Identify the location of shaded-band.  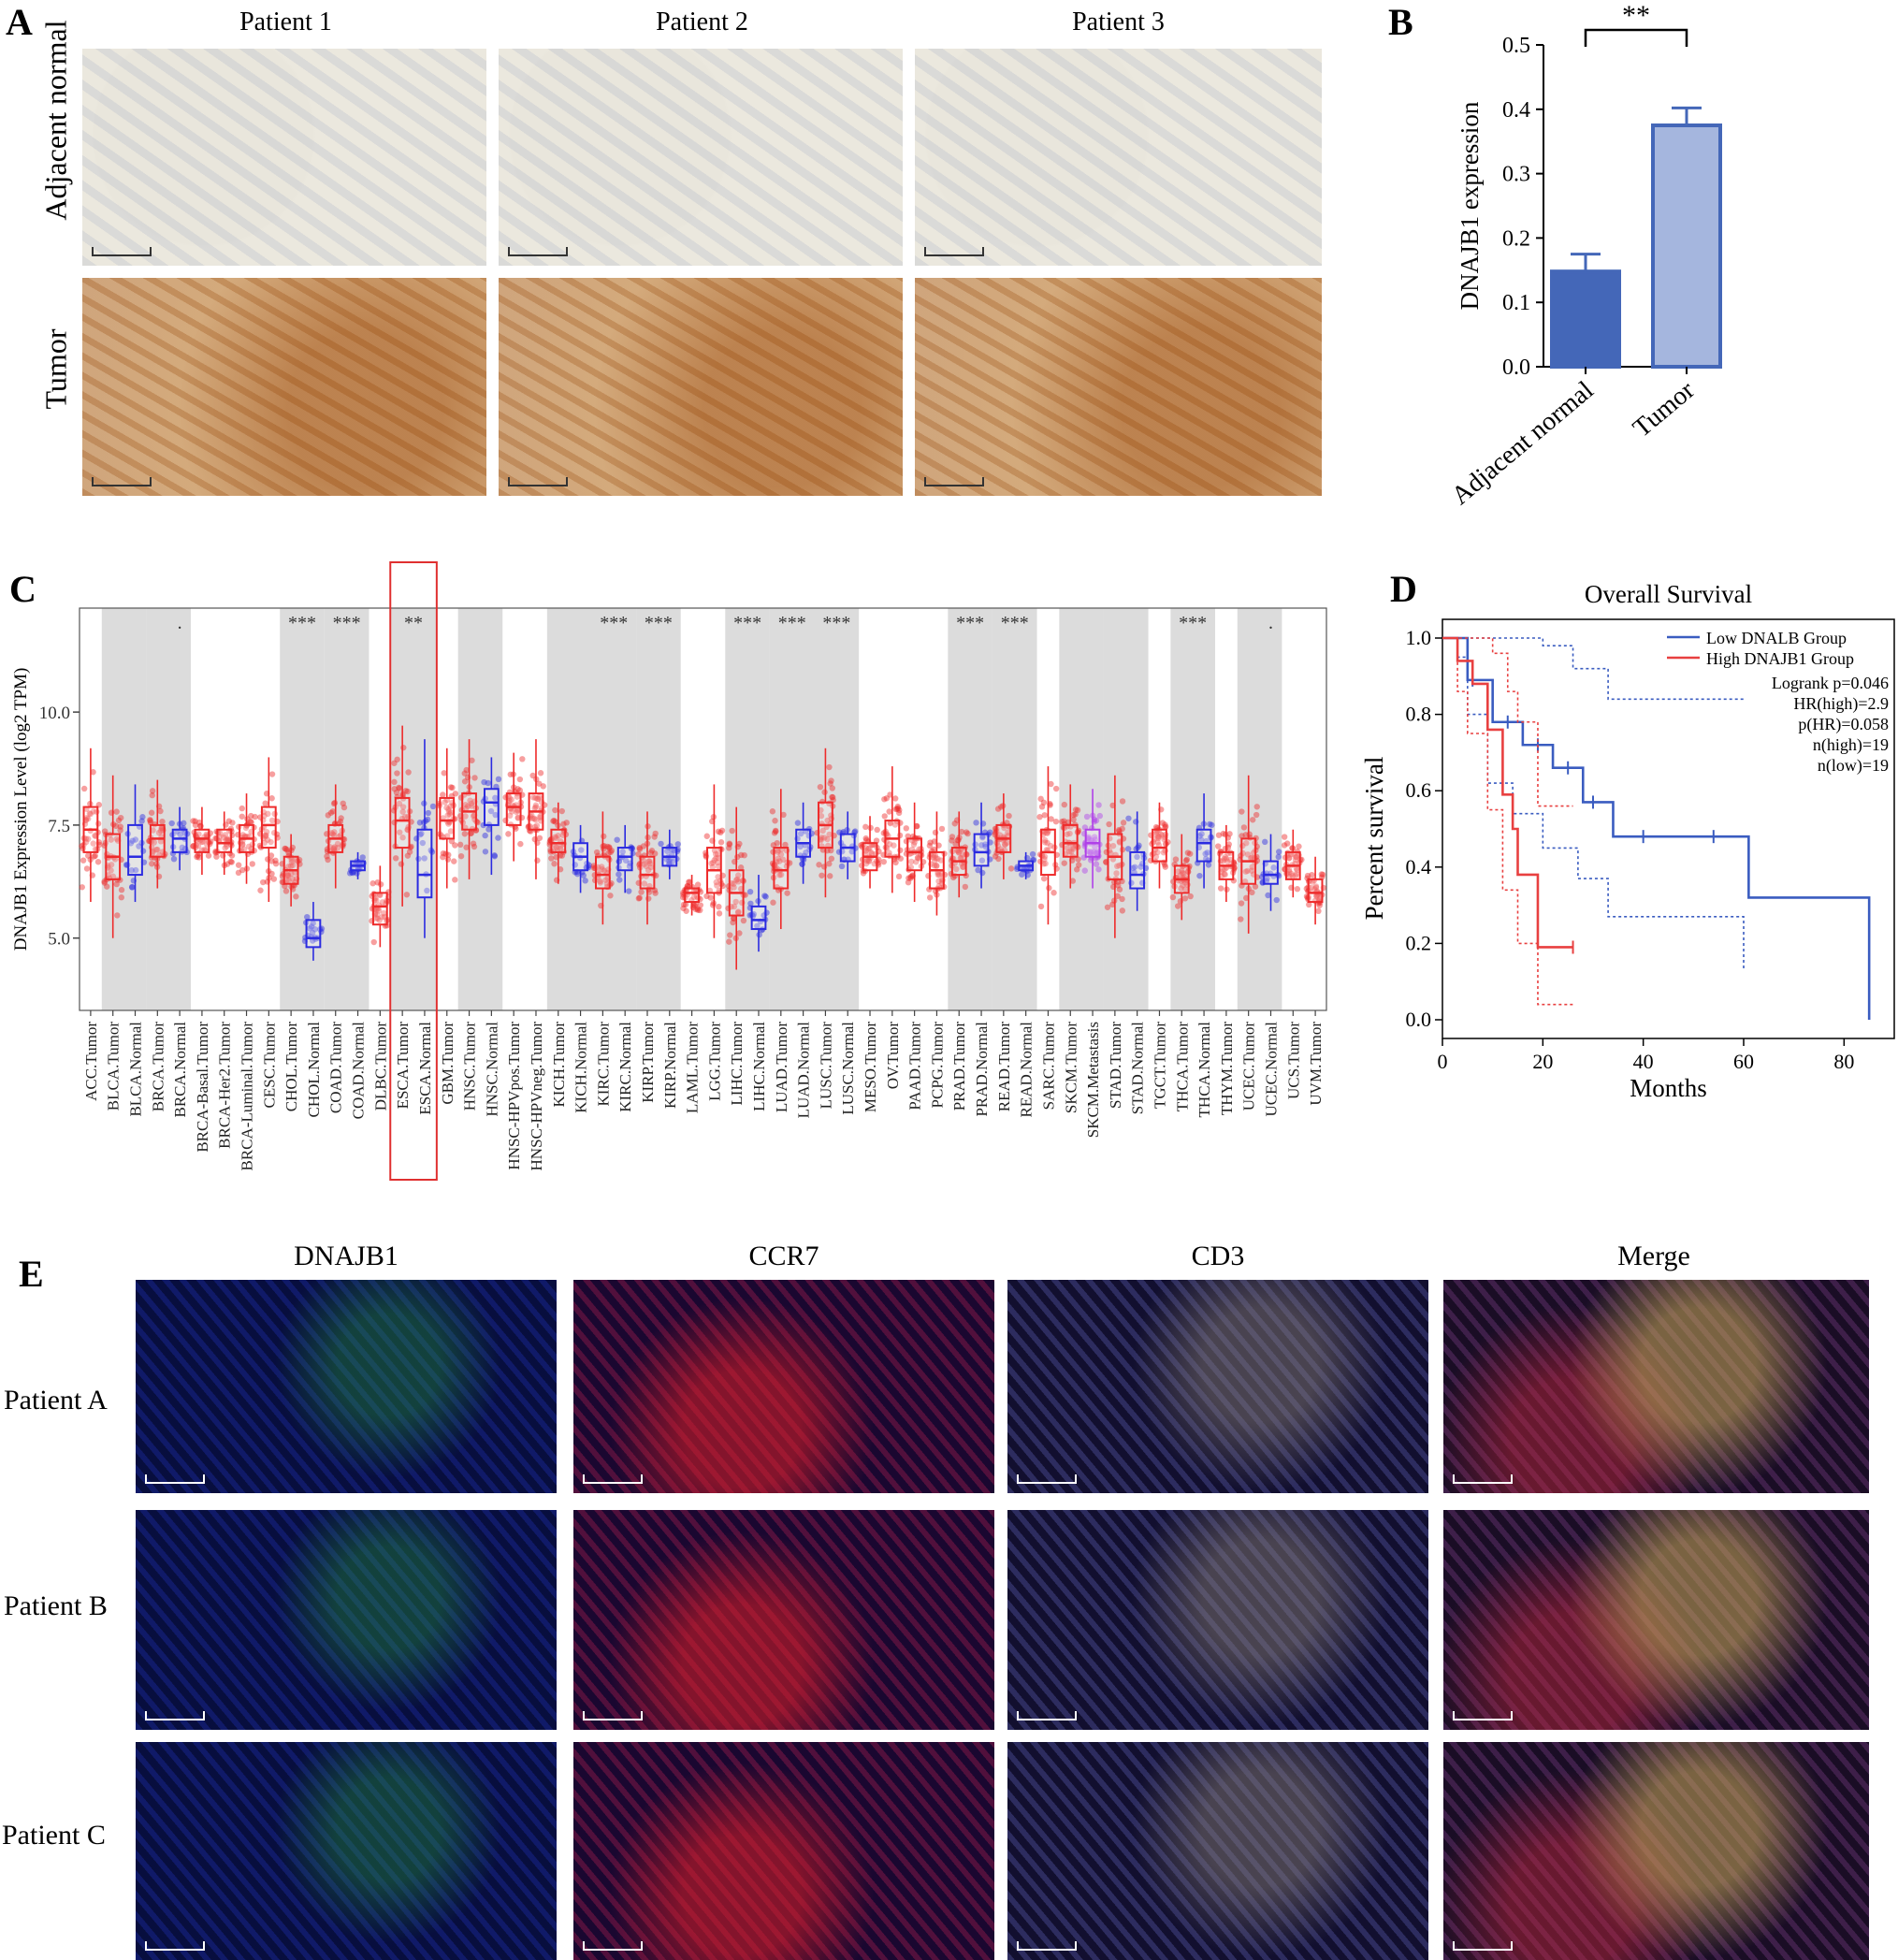
(658, 809).